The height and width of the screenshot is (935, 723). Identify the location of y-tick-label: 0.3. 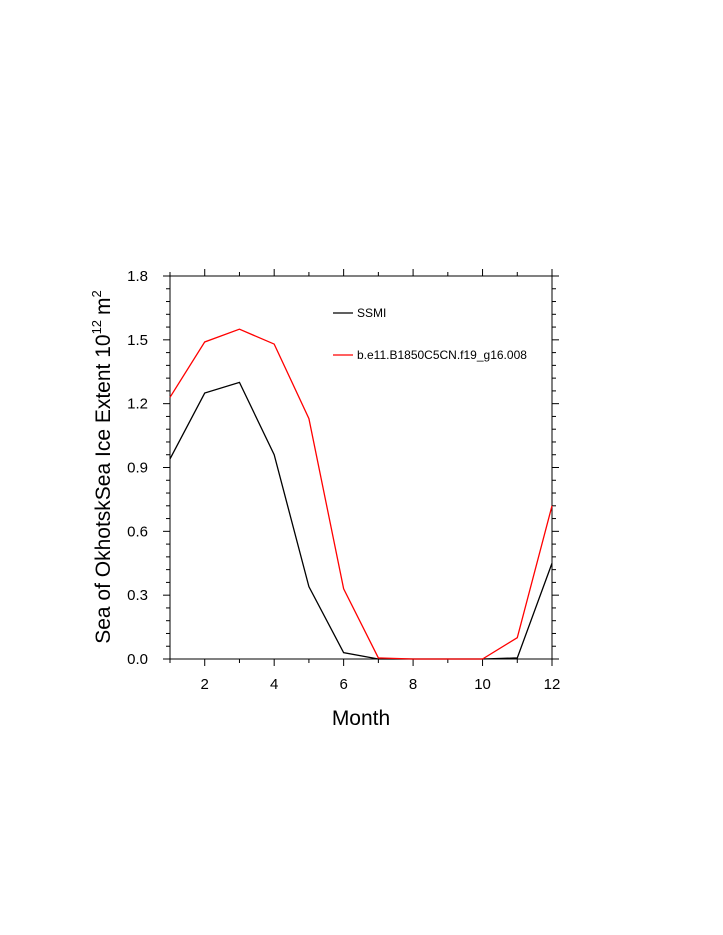
(137, 595).